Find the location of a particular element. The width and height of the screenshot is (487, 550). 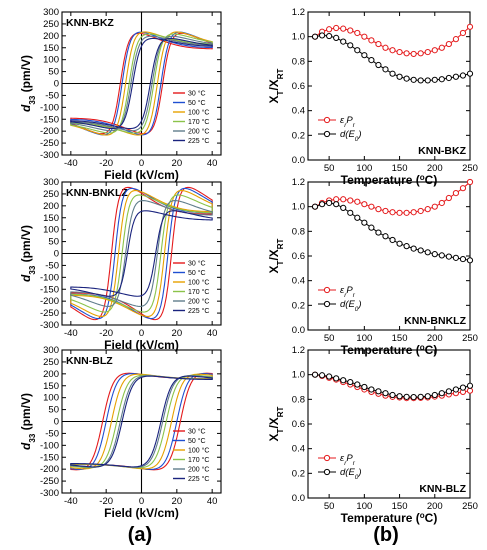

x-axis-label-sup: o is located at coordinates (422, 515).